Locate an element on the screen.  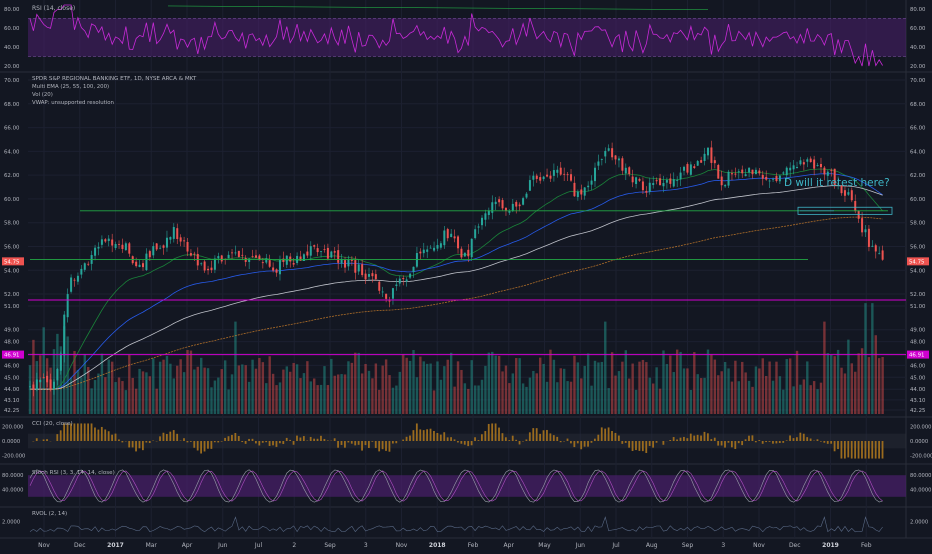
price-axis-tick: 70.00 is located at coordinates (918, 81).